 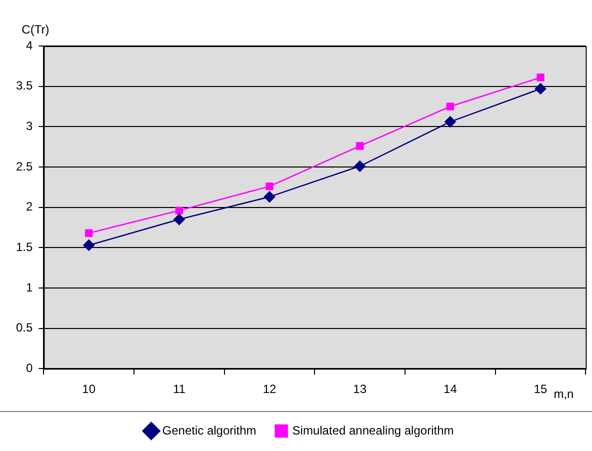 I want to click on legend-label: Simulated annealing algorithm, so click(x=373, y=430).